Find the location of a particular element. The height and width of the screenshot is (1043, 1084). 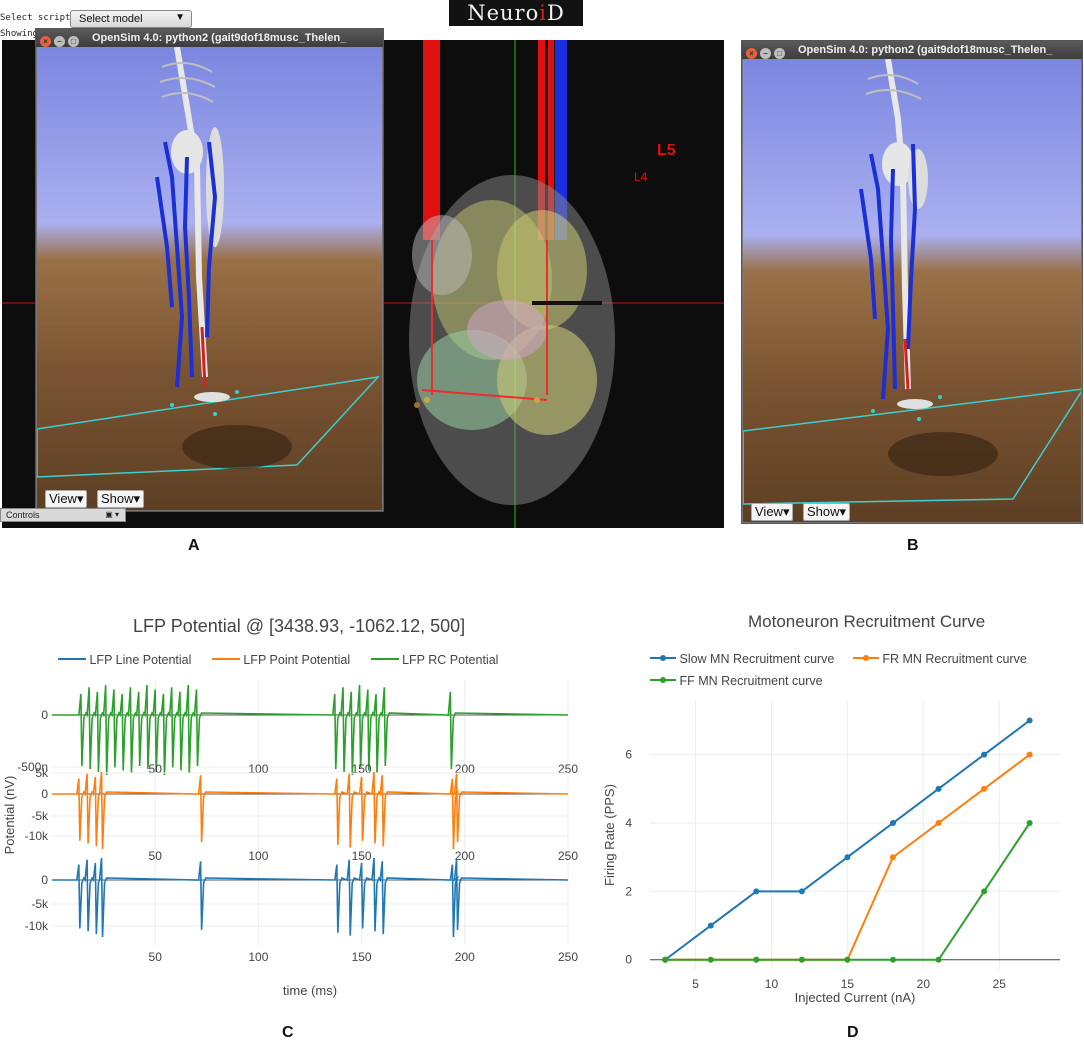

legend-item-line: LFP Line Potential is located at coordinates (125, 660).